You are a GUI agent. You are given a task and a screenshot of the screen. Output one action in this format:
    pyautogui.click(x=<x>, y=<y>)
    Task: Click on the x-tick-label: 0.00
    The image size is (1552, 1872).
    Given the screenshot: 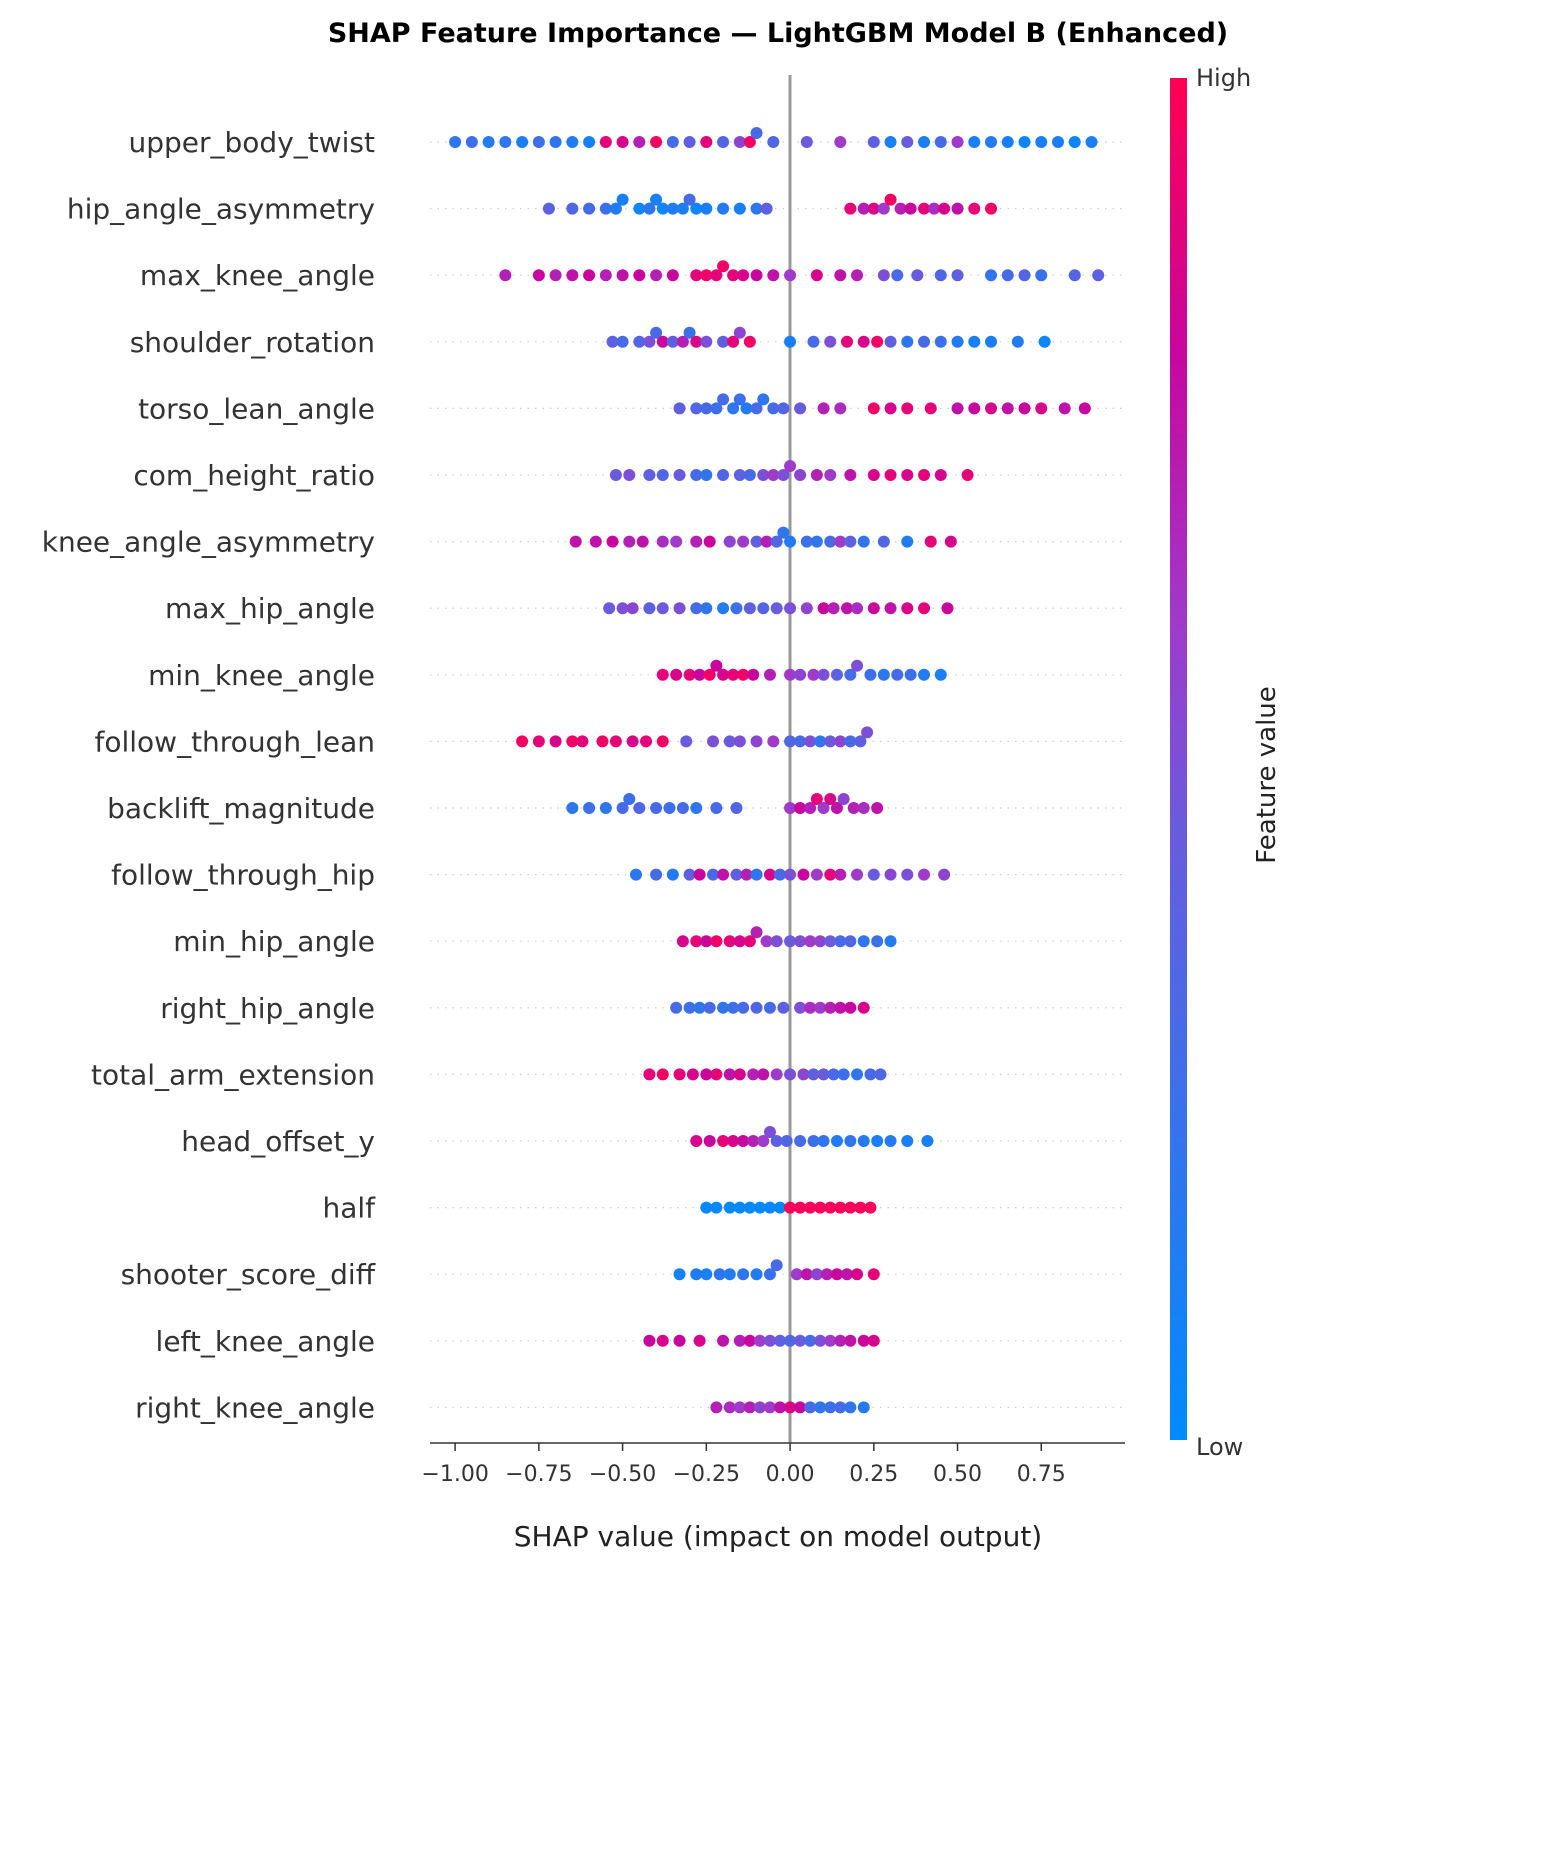 What is the action you would take?
    pyautogui.click(x=790, y=1474)
    